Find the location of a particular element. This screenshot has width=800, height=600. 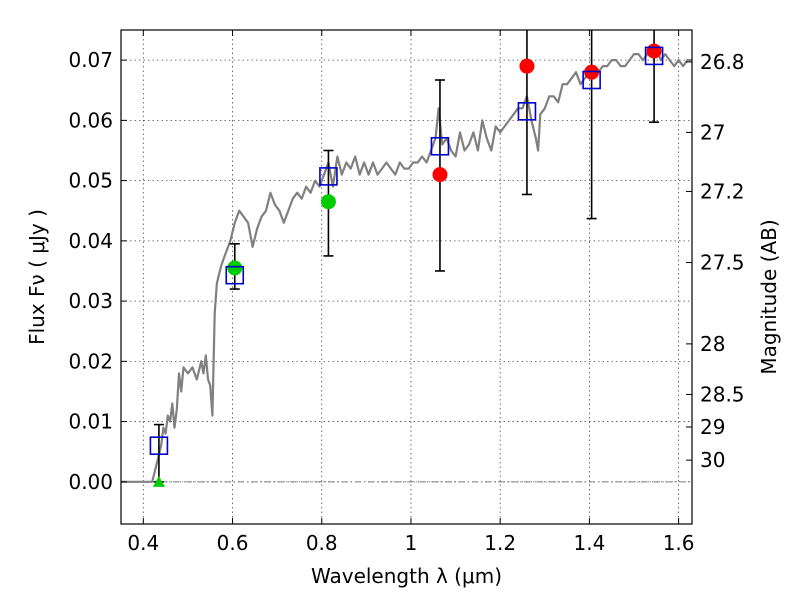

right-tick-label: 26.8 is located at coordinates (722, 62).